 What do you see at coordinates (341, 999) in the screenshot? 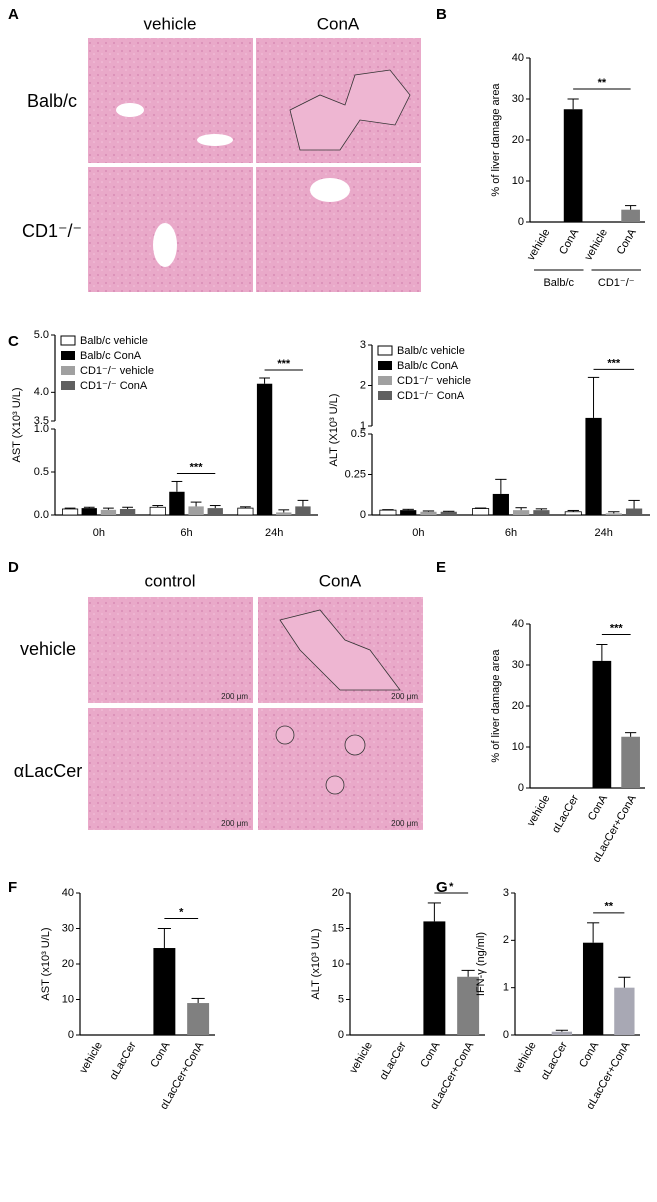
I see `y-tick-label: 5` at bounding box center [341, 999].